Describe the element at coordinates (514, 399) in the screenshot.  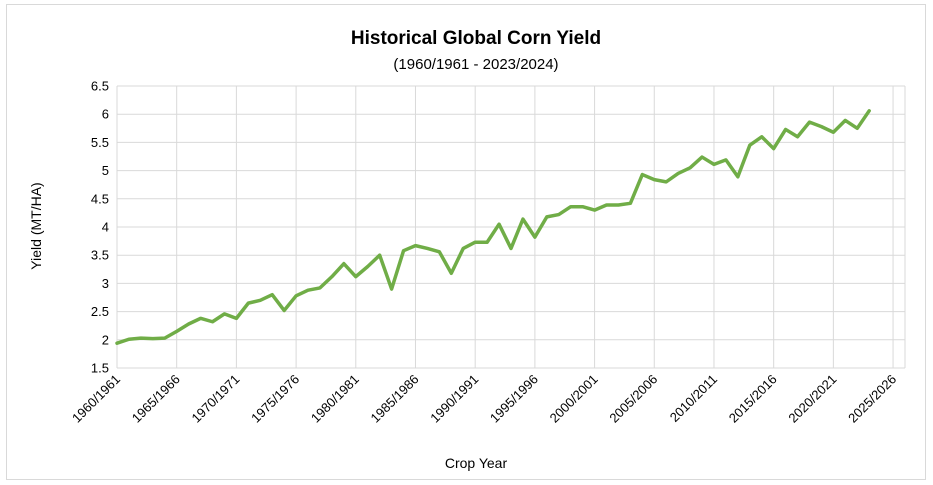
I see `x-tick-label: 1995/1996` at that location.